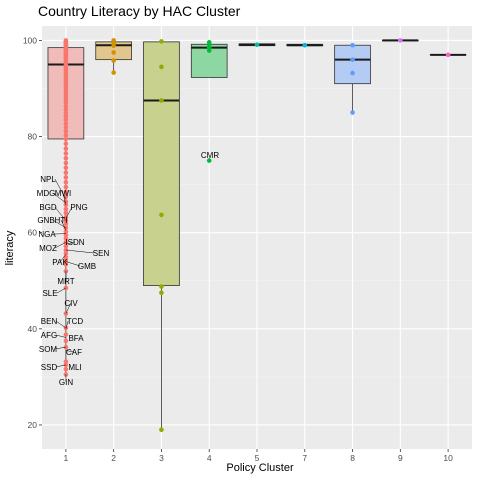  What do you see at coordinates (161, 458) in the screenshot?
I see `x-tick-label: 3` at bounding box center [161, 458].